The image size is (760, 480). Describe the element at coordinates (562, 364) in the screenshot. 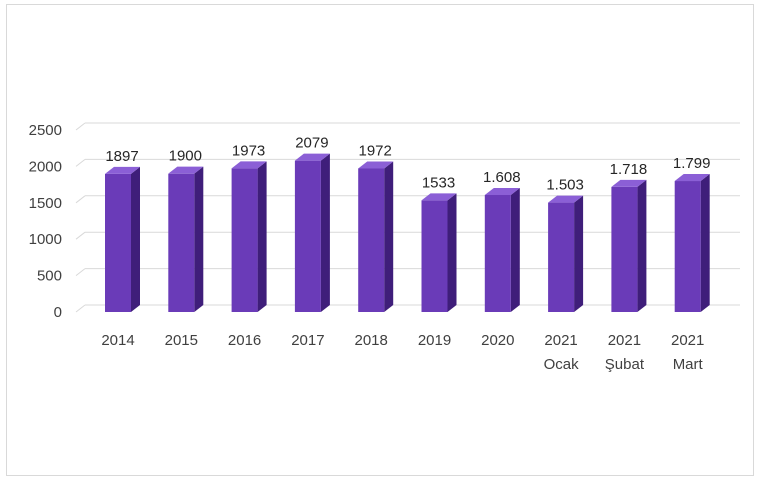

I see `x-tick-label: Ocak` at that location.